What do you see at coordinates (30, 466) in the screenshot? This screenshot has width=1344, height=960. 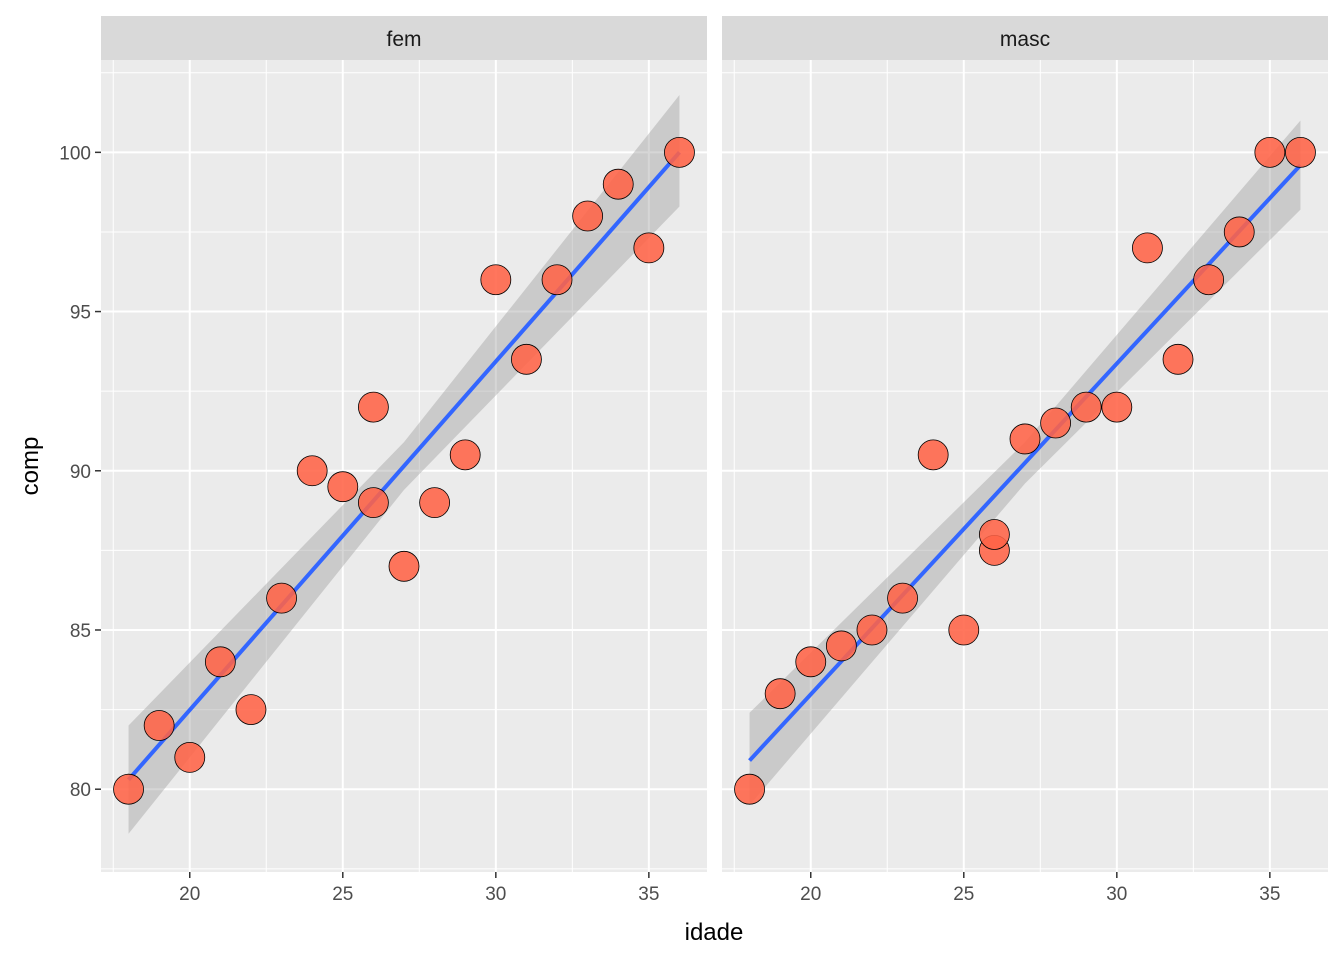 I see `y-axis-title: comp` at bounding box center [30, 466].